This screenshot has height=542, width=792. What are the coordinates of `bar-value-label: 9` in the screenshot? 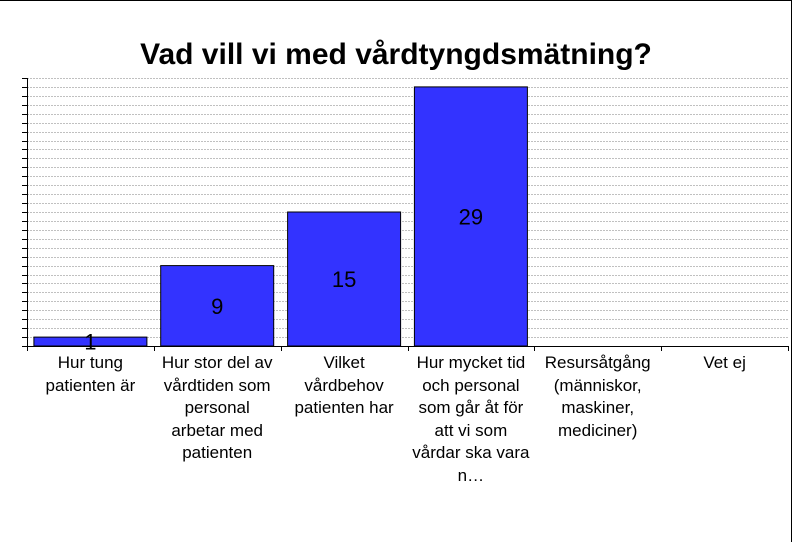 It's located at (217, 306).